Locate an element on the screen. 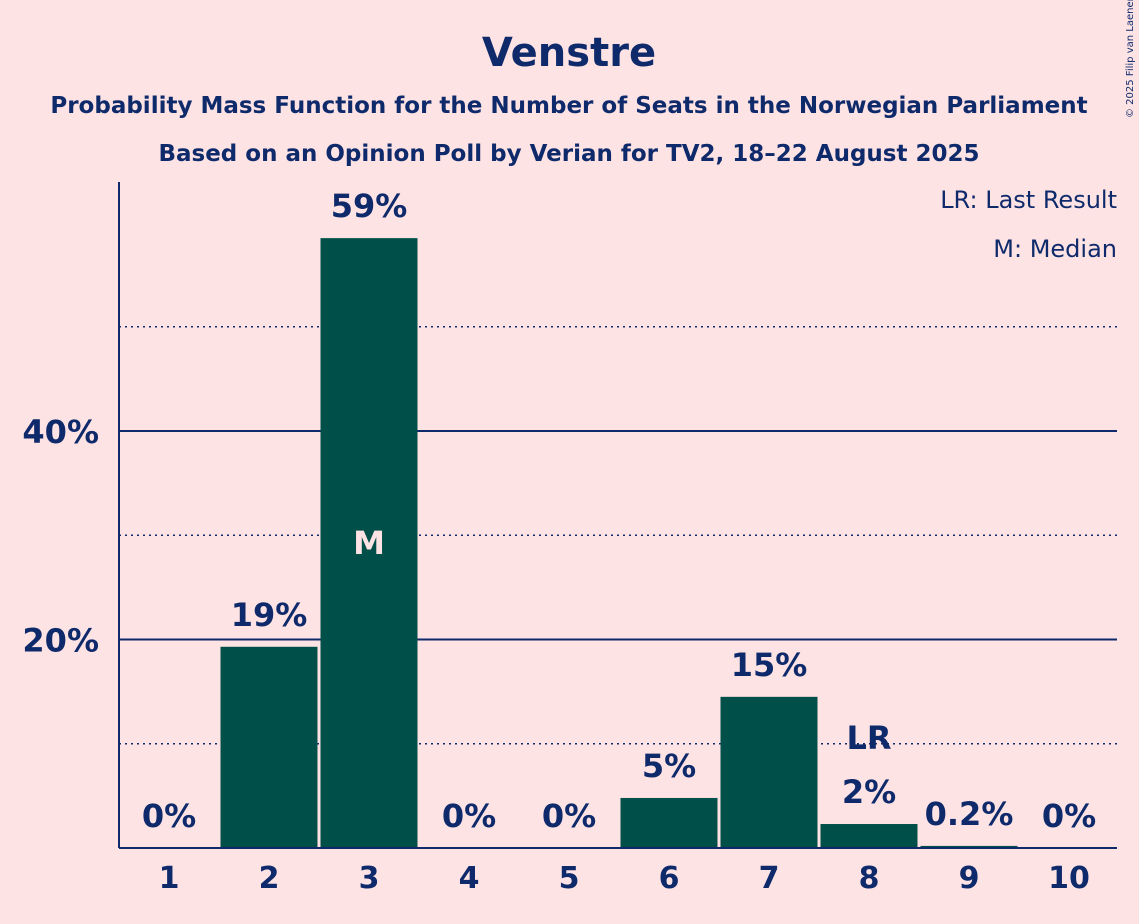  data-label-10: 0% is located at coordinates (1069, 816).